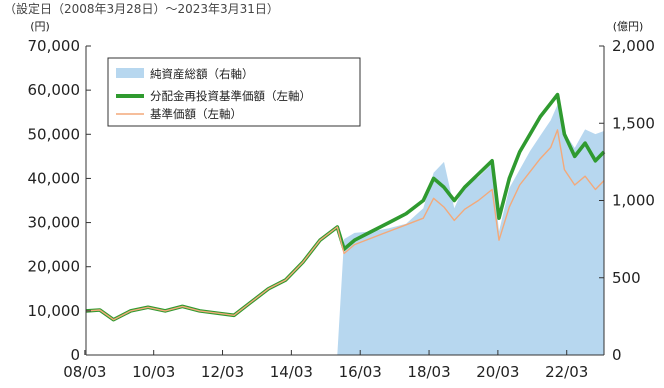 The image size is (664, 388). What do you see at coordinates (54, 311) in the screenshot?
I see `left-tick-label: 10,000` at bounding box center [54, 311].